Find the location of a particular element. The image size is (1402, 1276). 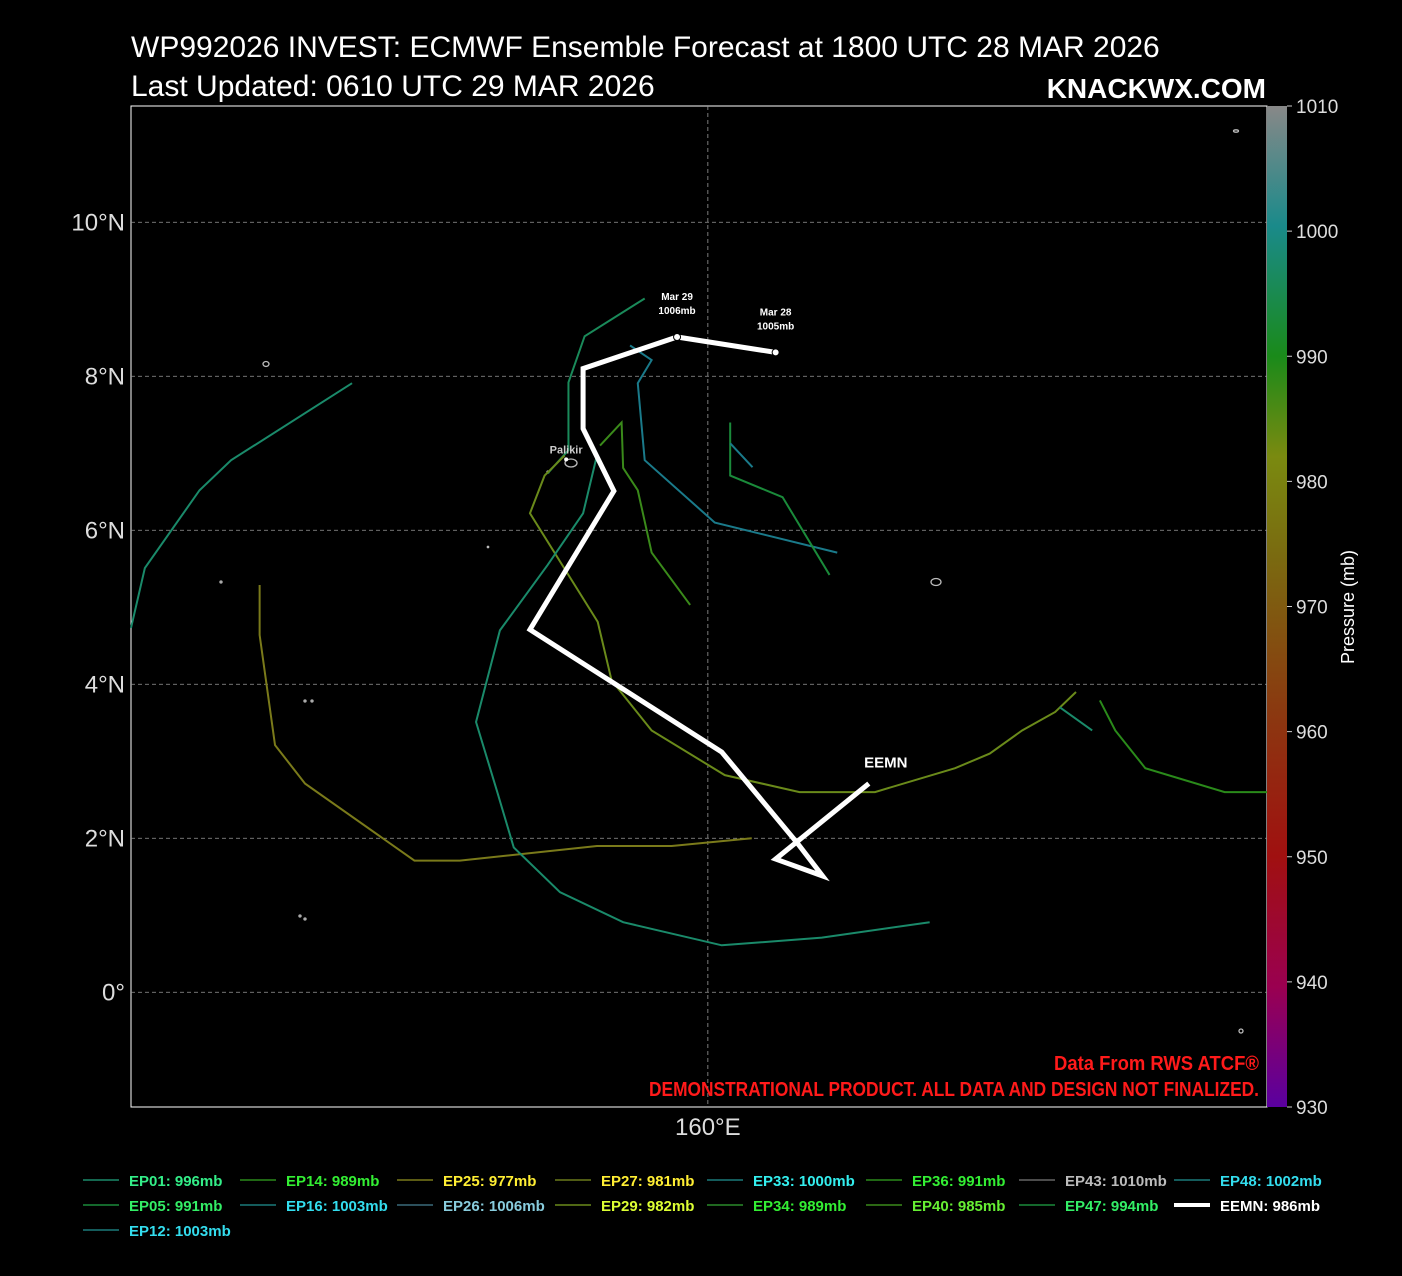

legend-label: EP34: 989mb is located at coordinates (799, 1206).